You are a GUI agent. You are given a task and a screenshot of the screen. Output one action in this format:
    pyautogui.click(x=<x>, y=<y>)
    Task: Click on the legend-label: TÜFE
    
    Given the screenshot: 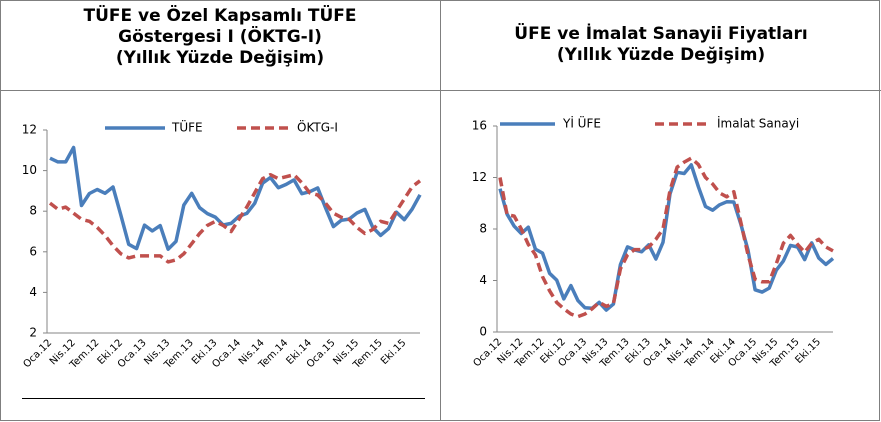 What is the action you would take?
    pyautogui.click(x=187, y=127)
    